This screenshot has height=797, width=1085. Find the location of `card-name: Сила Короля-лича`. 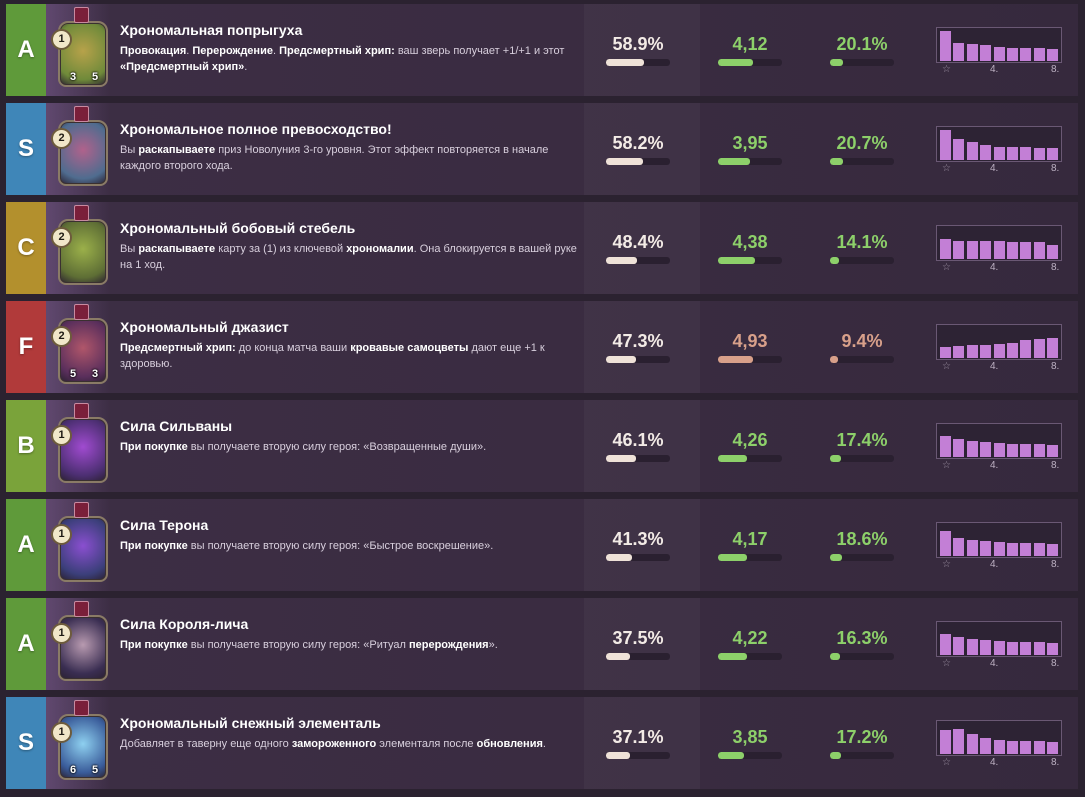

card-name: Сила Короля-лича is located at coordinates (184, 624).